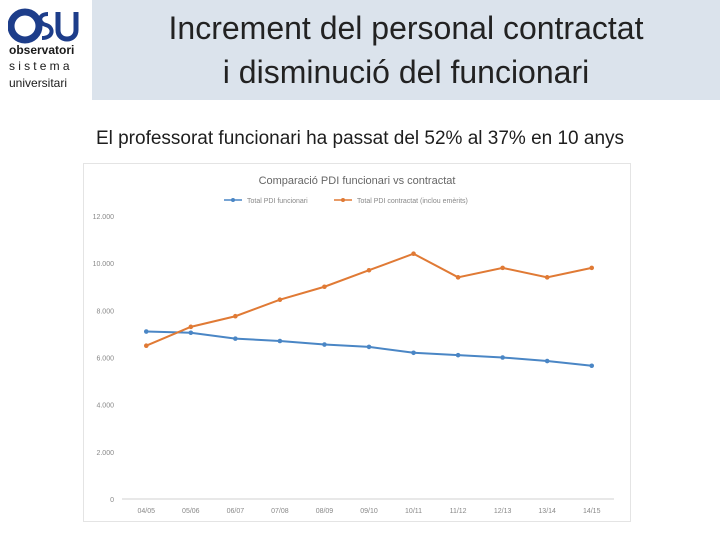 Image resolution: width=720 pixels, height=540 pixels. I want to click on osu-logo-mark-icon, so click(43, 26).